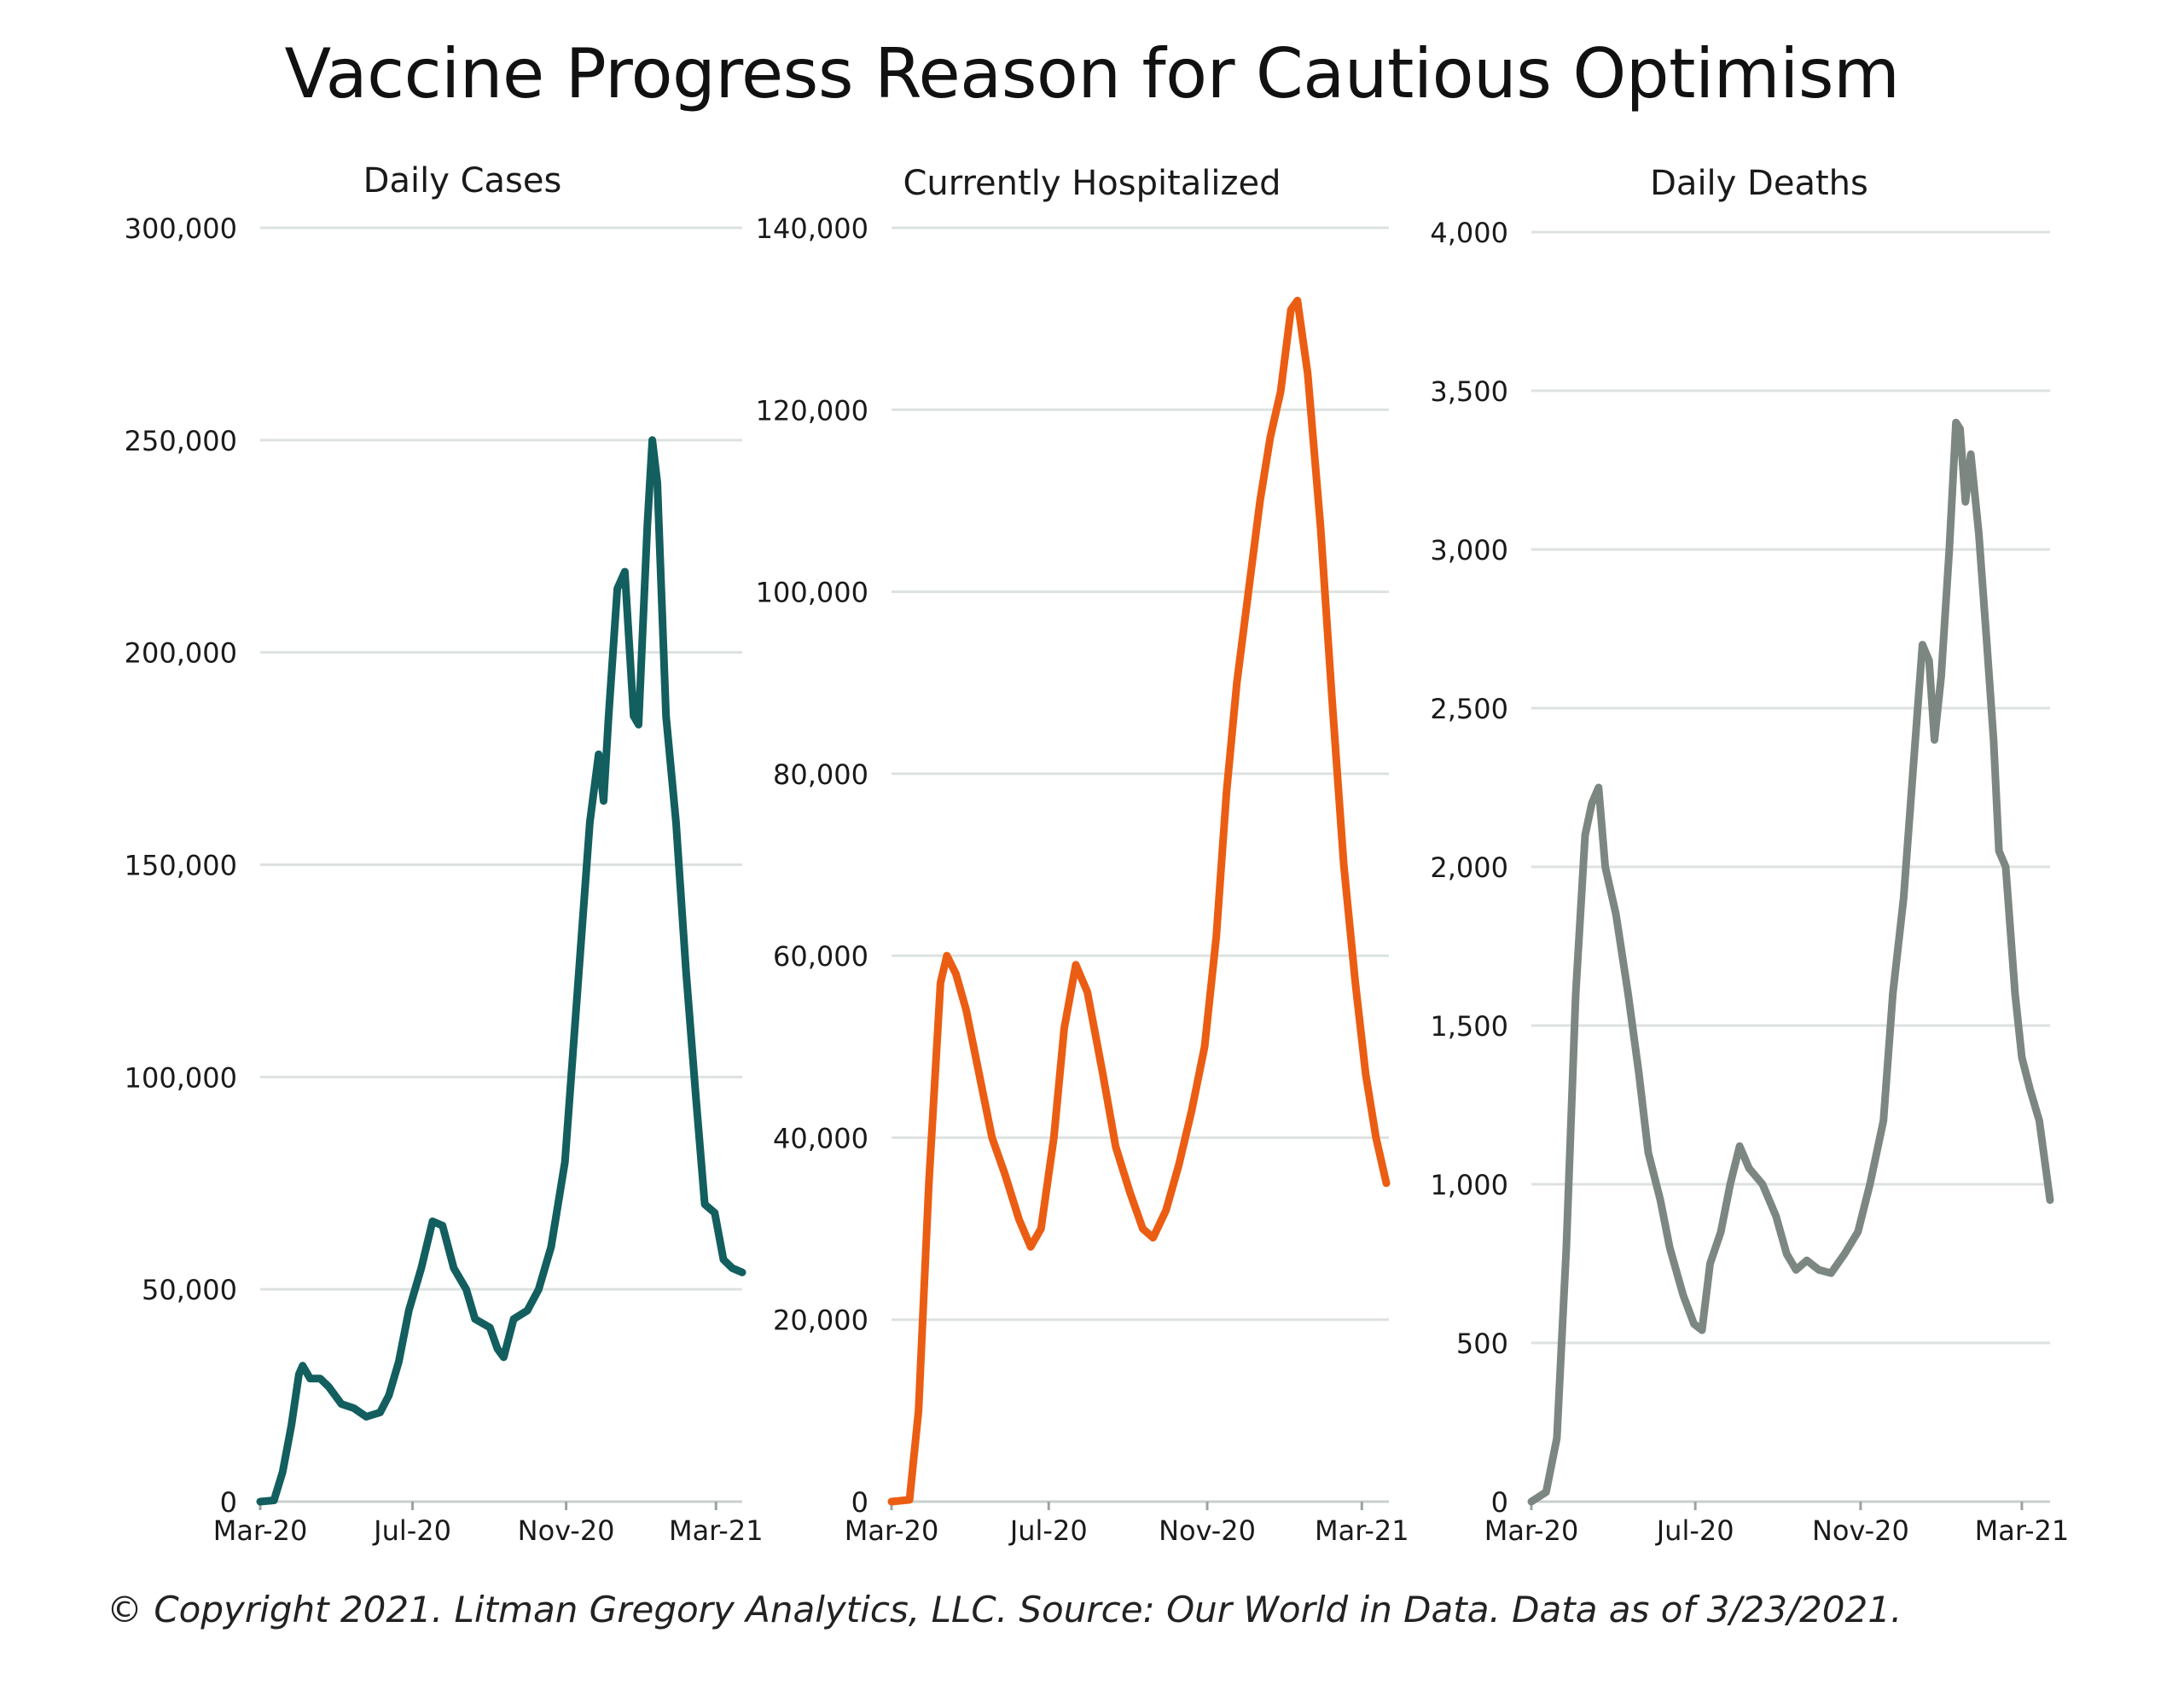 The height and width of the screenshot is (1697, 2184). Describe the element at coordinates (181, 441) in the screenshot. I see `y-tick-label: 250,000` at that location.